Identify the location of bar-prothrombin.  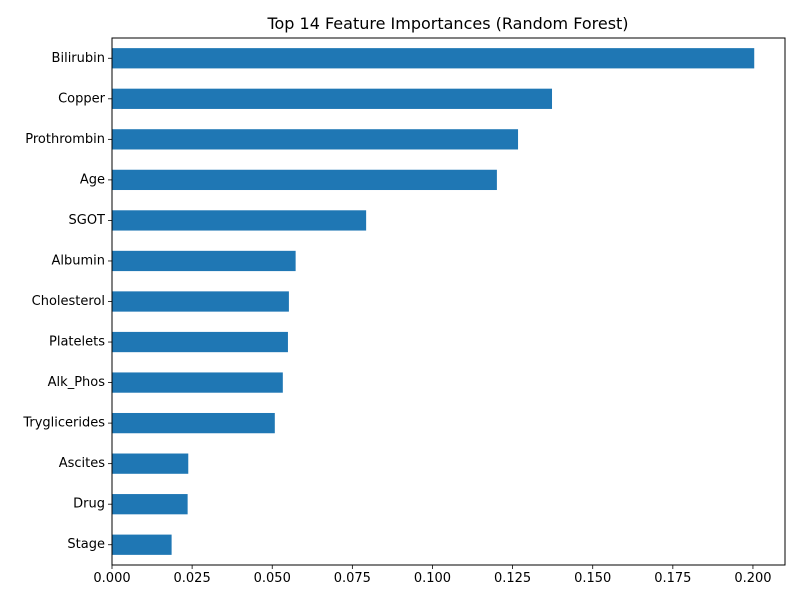
(315, 139).